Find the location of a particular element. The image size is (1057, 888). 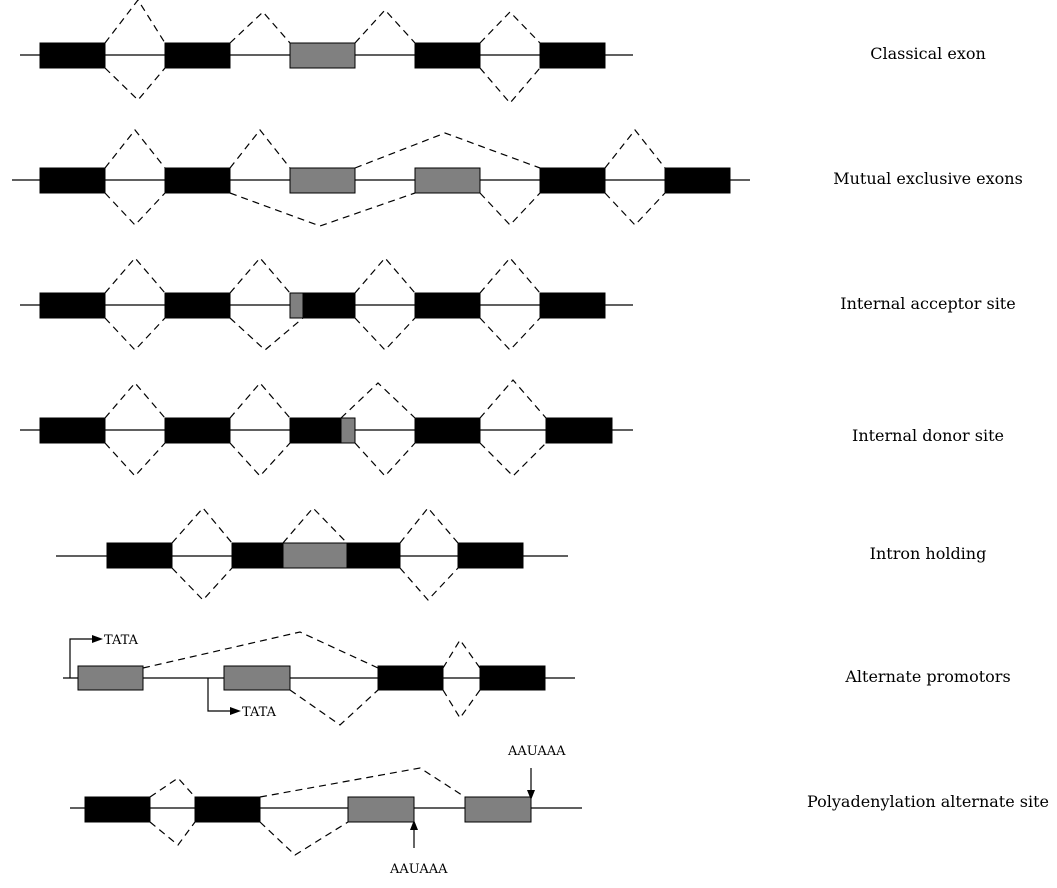

row-label-polyadenylation-alternate-site: Polyadenylation alternate site is located at coordinates (928, 801).